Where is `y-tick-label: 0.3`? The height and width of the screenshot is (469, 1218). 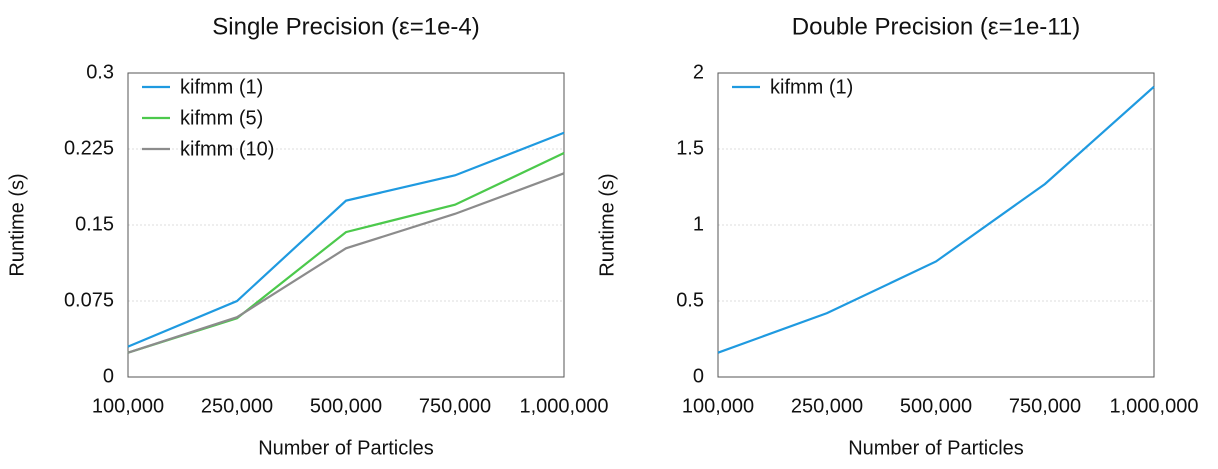
y-tick-label: 0.3 is located at coordinates (100, 72).